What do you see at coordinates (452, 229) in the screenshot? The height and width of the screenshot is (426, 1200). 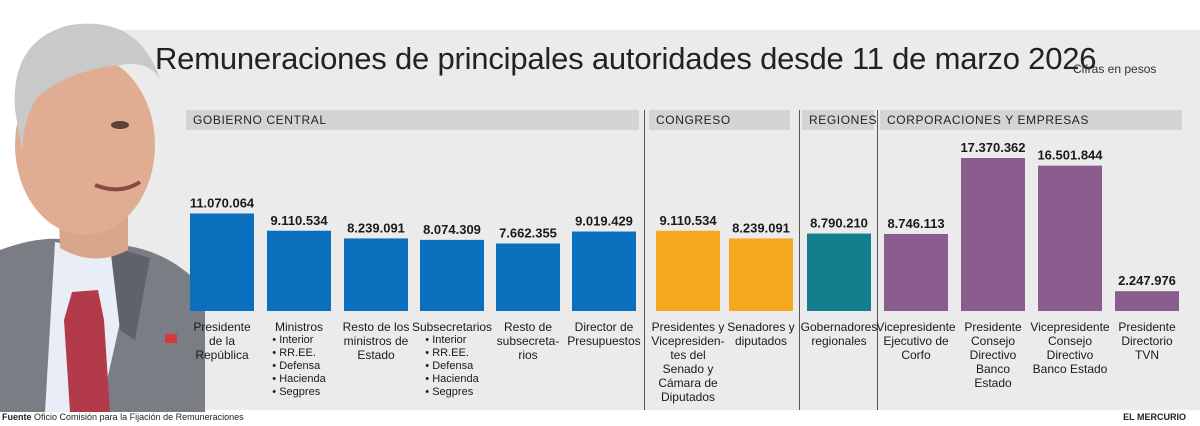 I see `bar-value-label: 8.074.309` at bounding box center [452, 229].